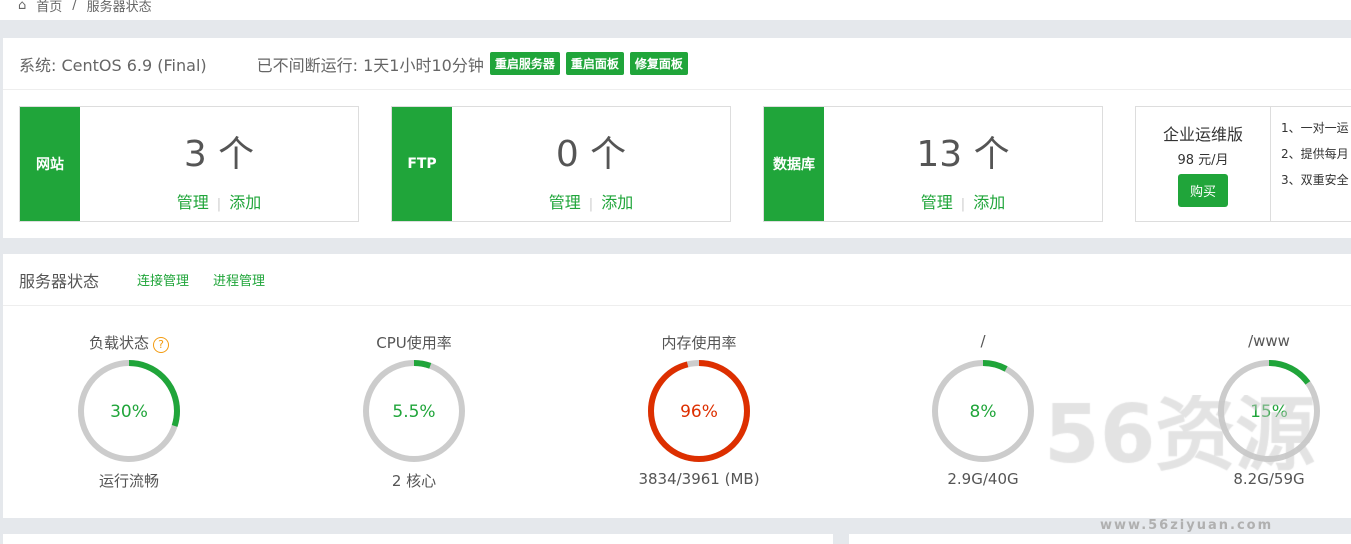 The height and width of the screenshot is (544, 1351). I want to click on gauge-ring: 30%, so click(129, 411).